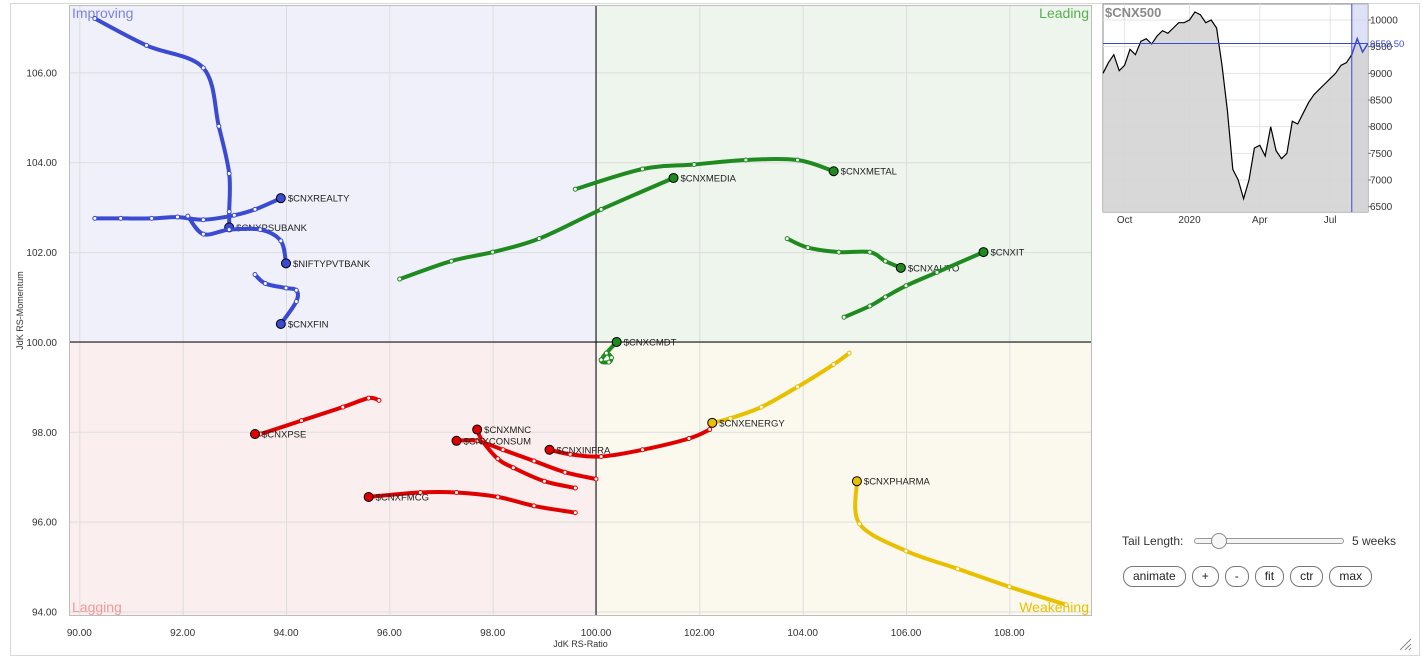 This screenshot has height=661, width=1423. Describe the element at coordinates (41, 73) in the screenshot. I see `y-tick-label: 106.00` at that location.